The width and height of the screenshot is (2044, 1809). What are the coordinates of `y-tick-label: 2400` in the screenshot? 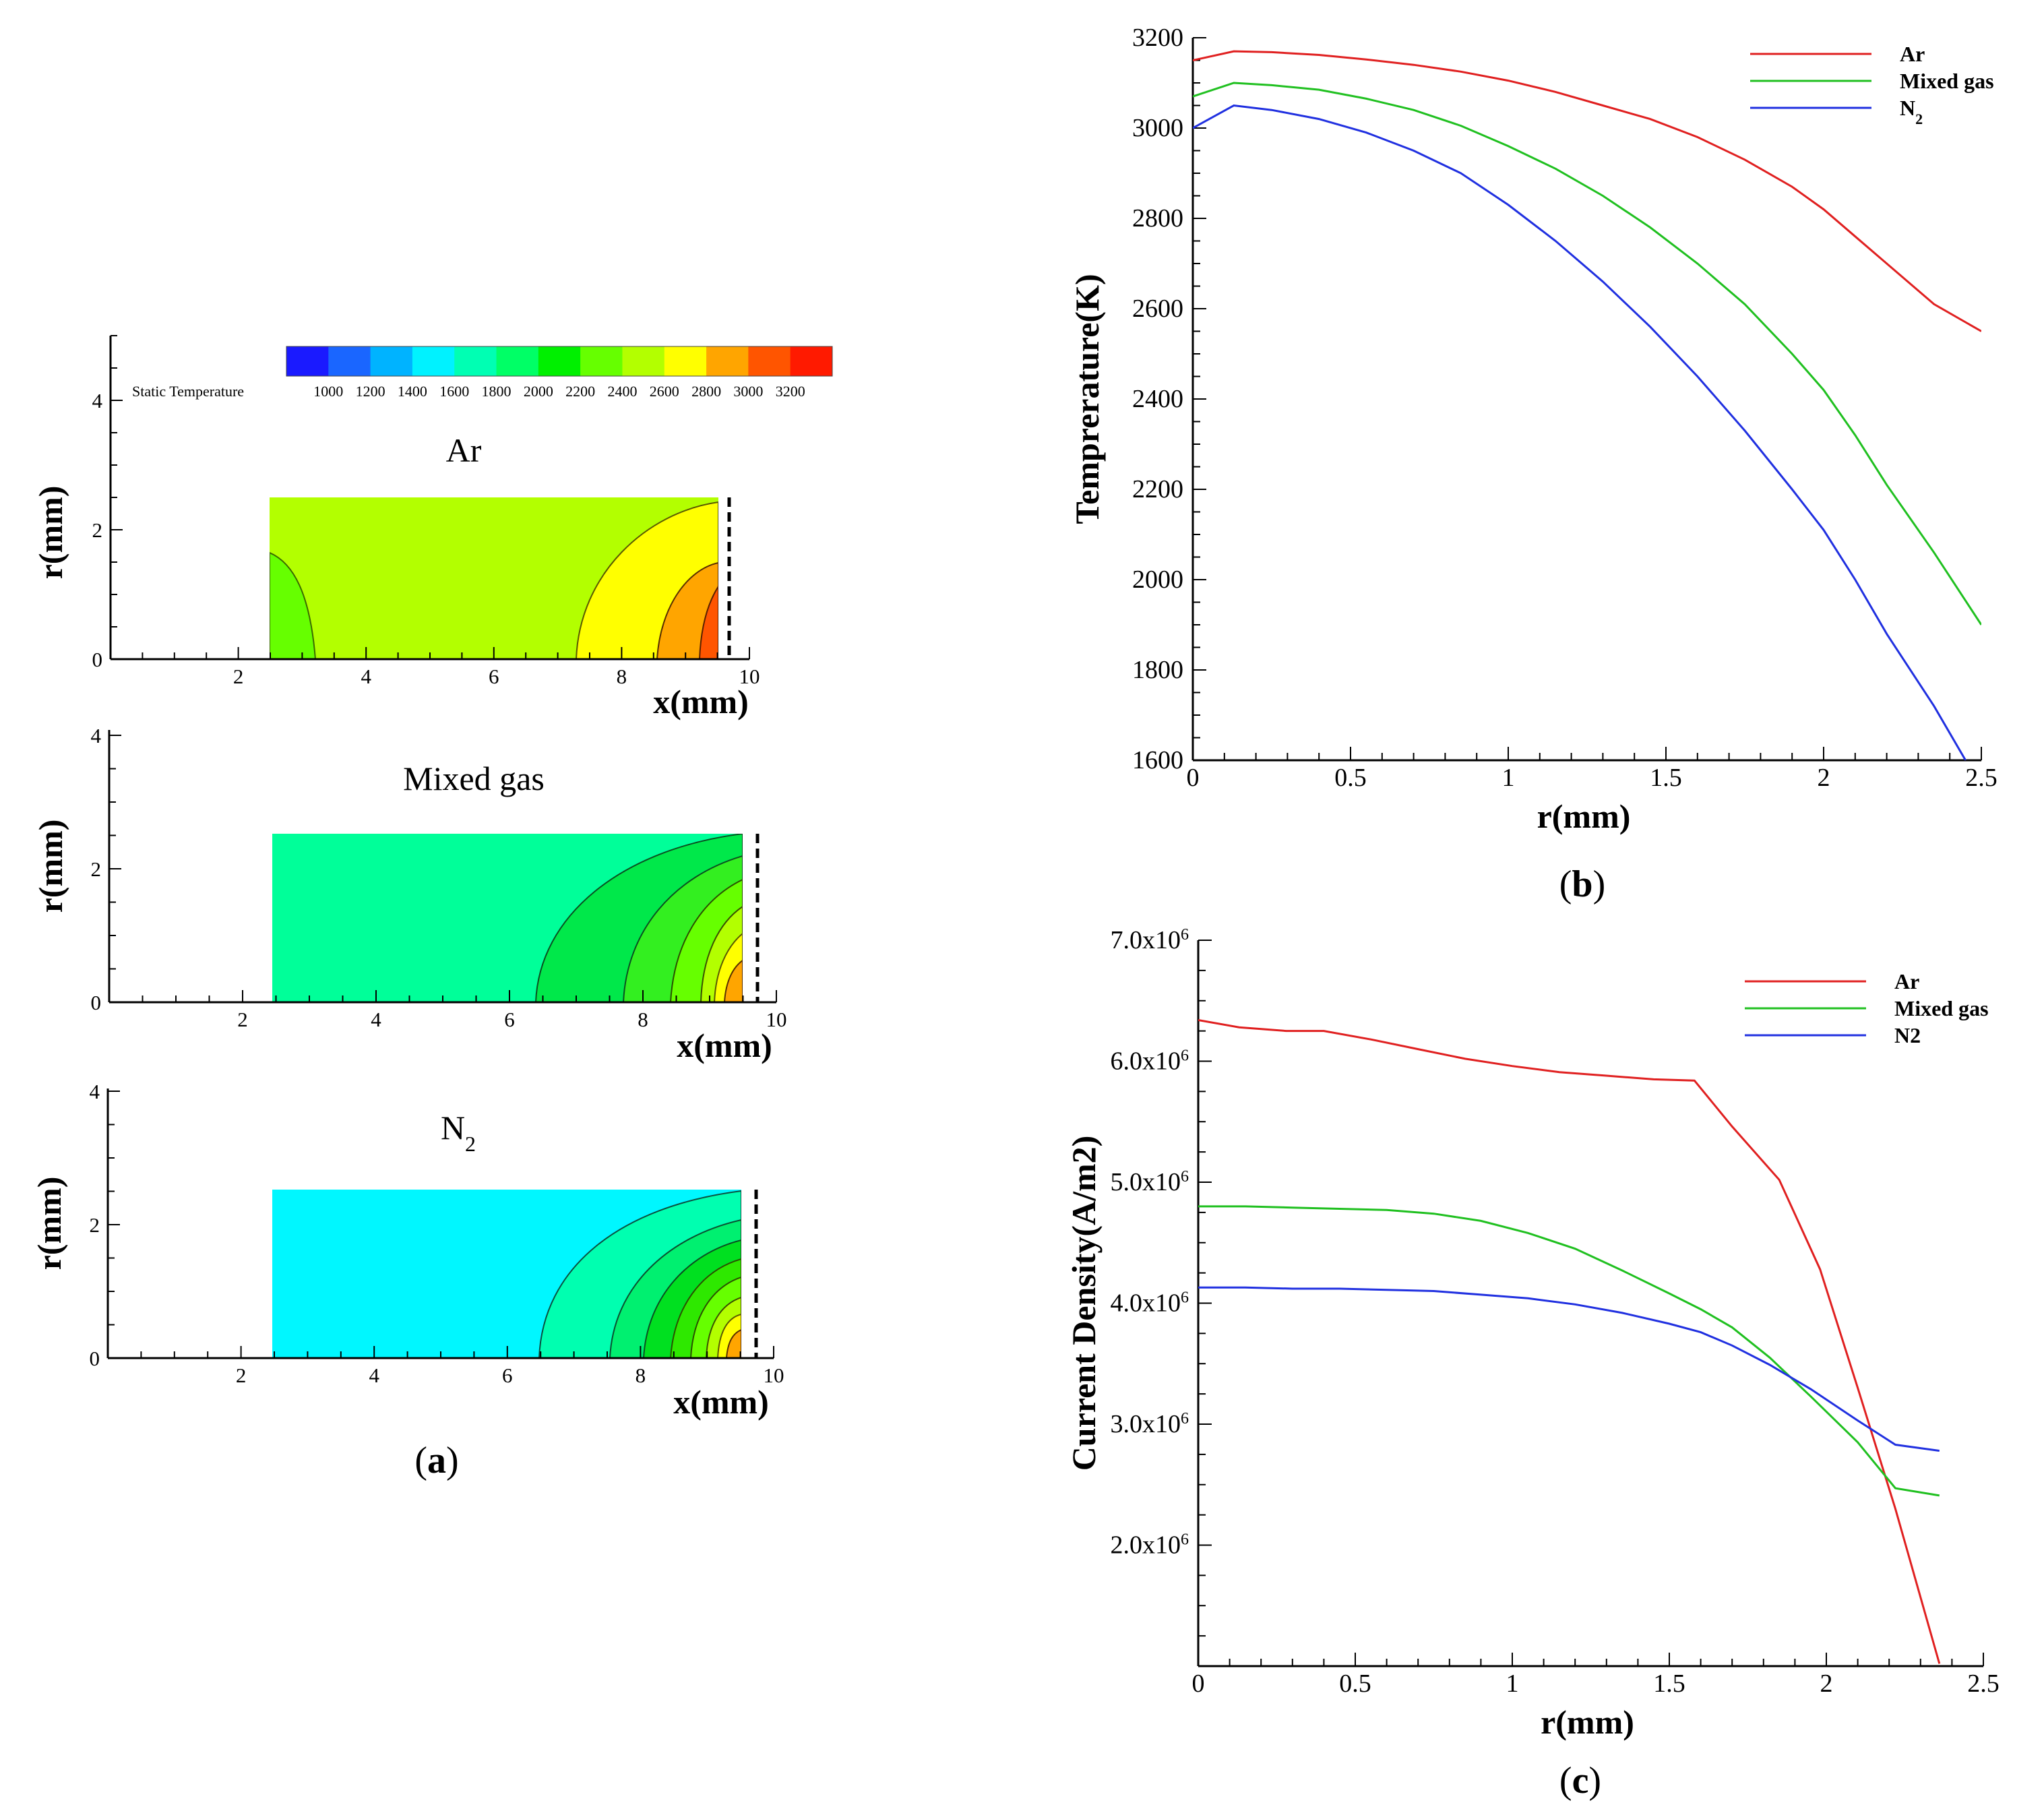 It's located at (1157, 399).